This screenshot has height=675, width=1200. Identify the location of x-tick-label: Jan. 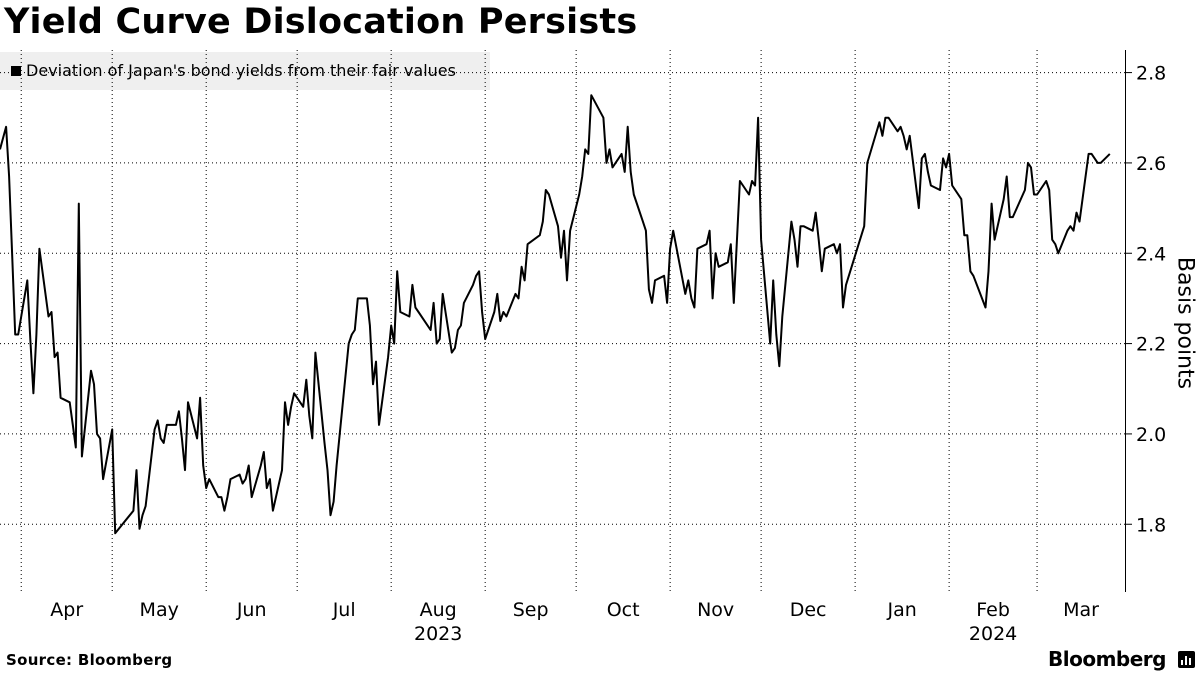
(901, 610).